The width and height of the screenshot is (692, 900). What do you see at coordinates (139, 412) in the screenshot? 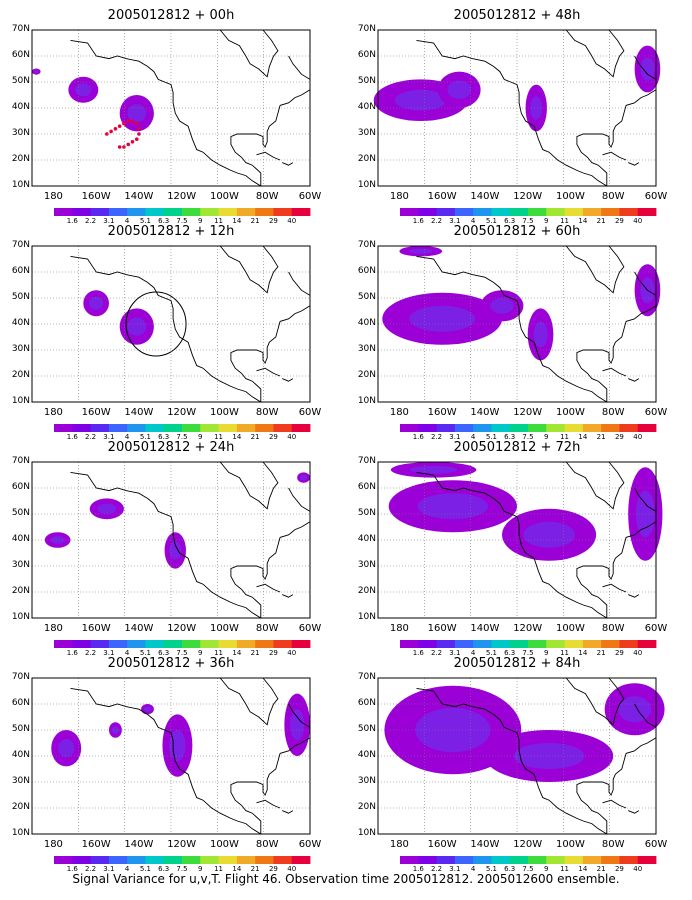
I see `lon-label: 140W` at bounding box center [139, 412].